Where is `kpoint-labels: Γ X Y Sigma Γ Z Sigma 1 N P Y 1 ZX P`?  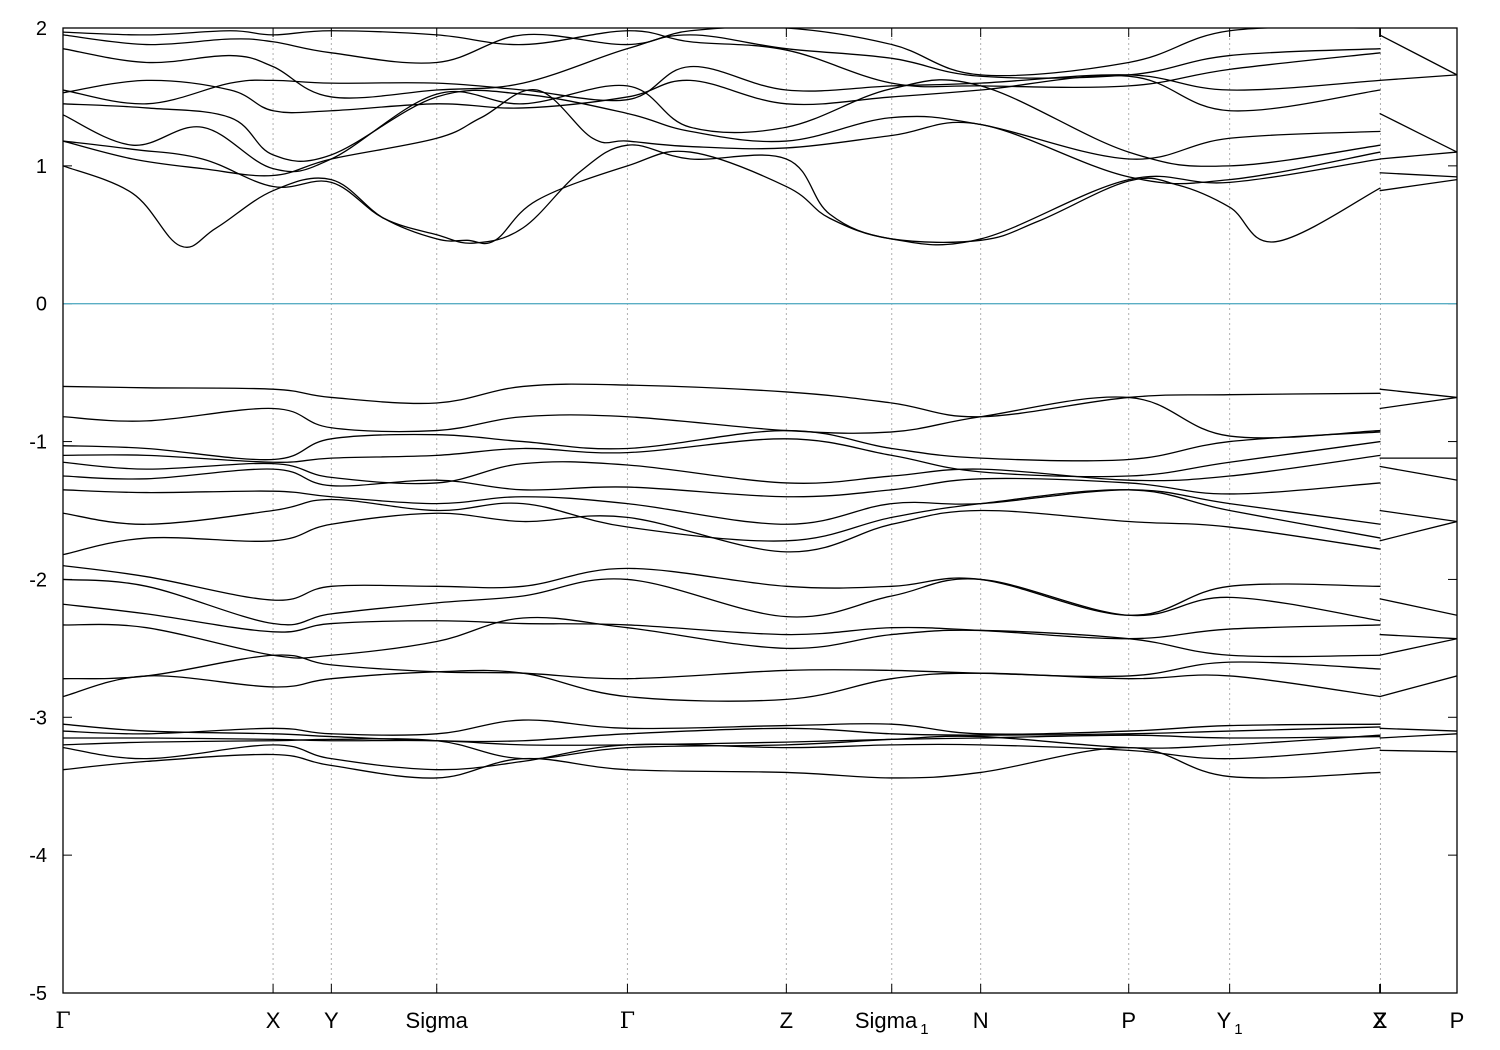 kpoint-labels: Γ X Y Sigma Γ Z Sigma 1 N P Y 1 ZX P is located at coordinates (759, 1023).